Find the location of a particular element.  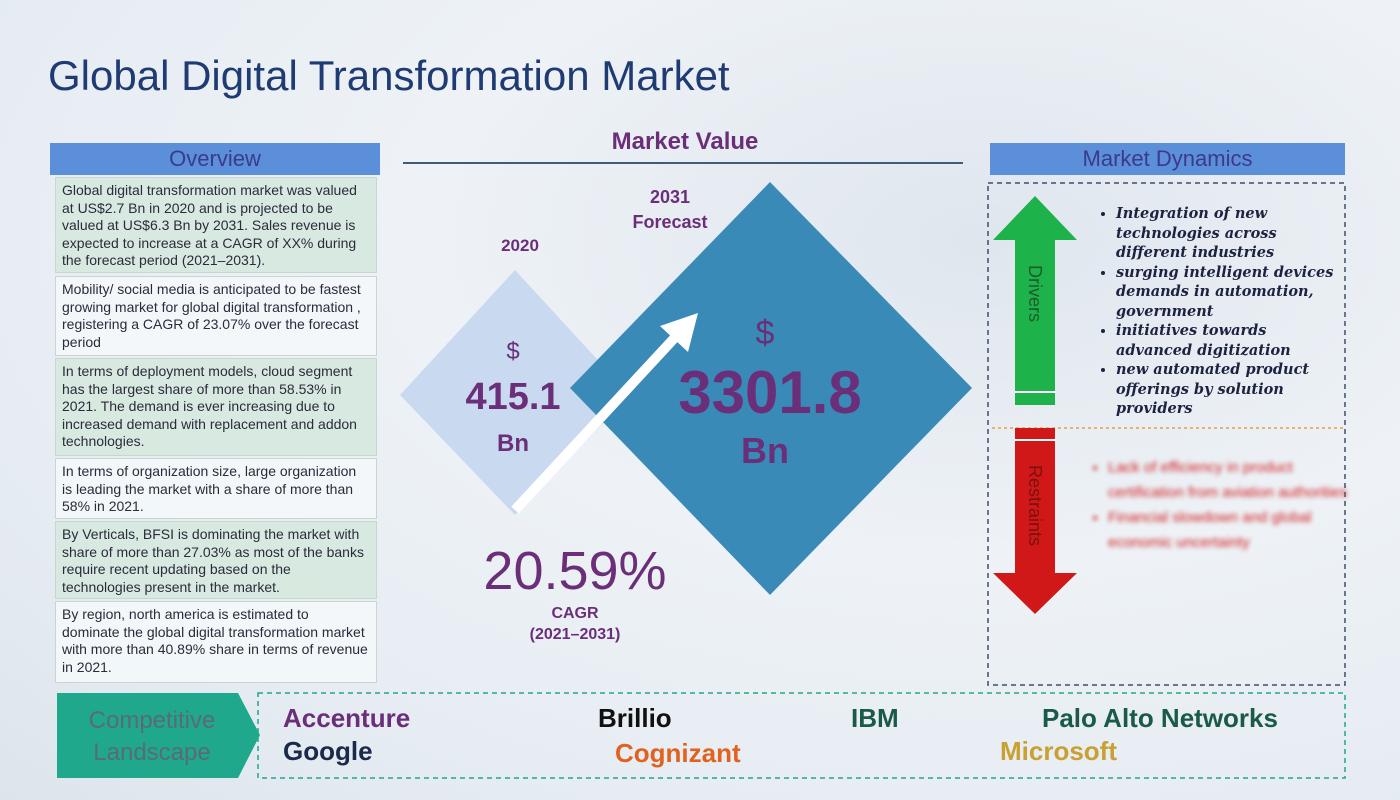

forecast-label: Forecast is located at coordinates (670, 222).